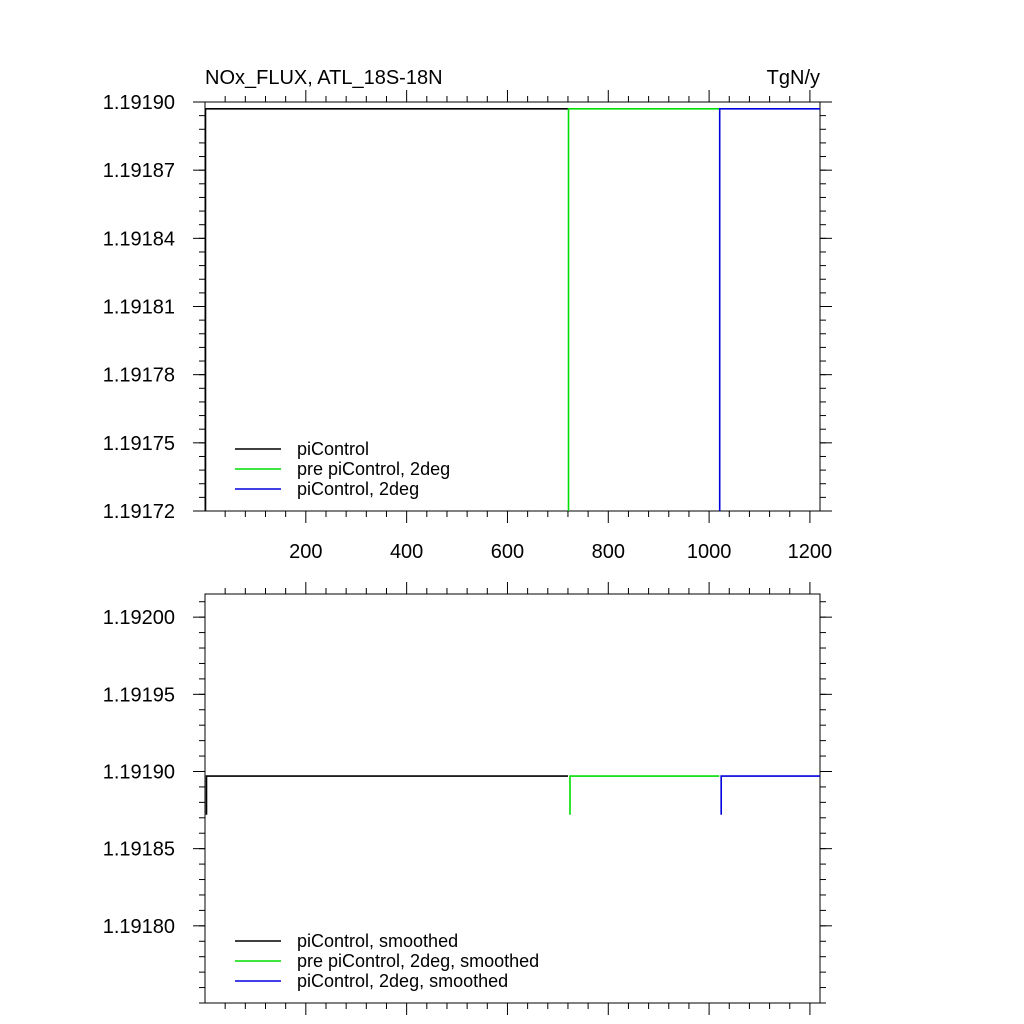 The height and width of the screenshot is (1024, 1024). I want to click on legend-label: piControl, so click(333, 449).